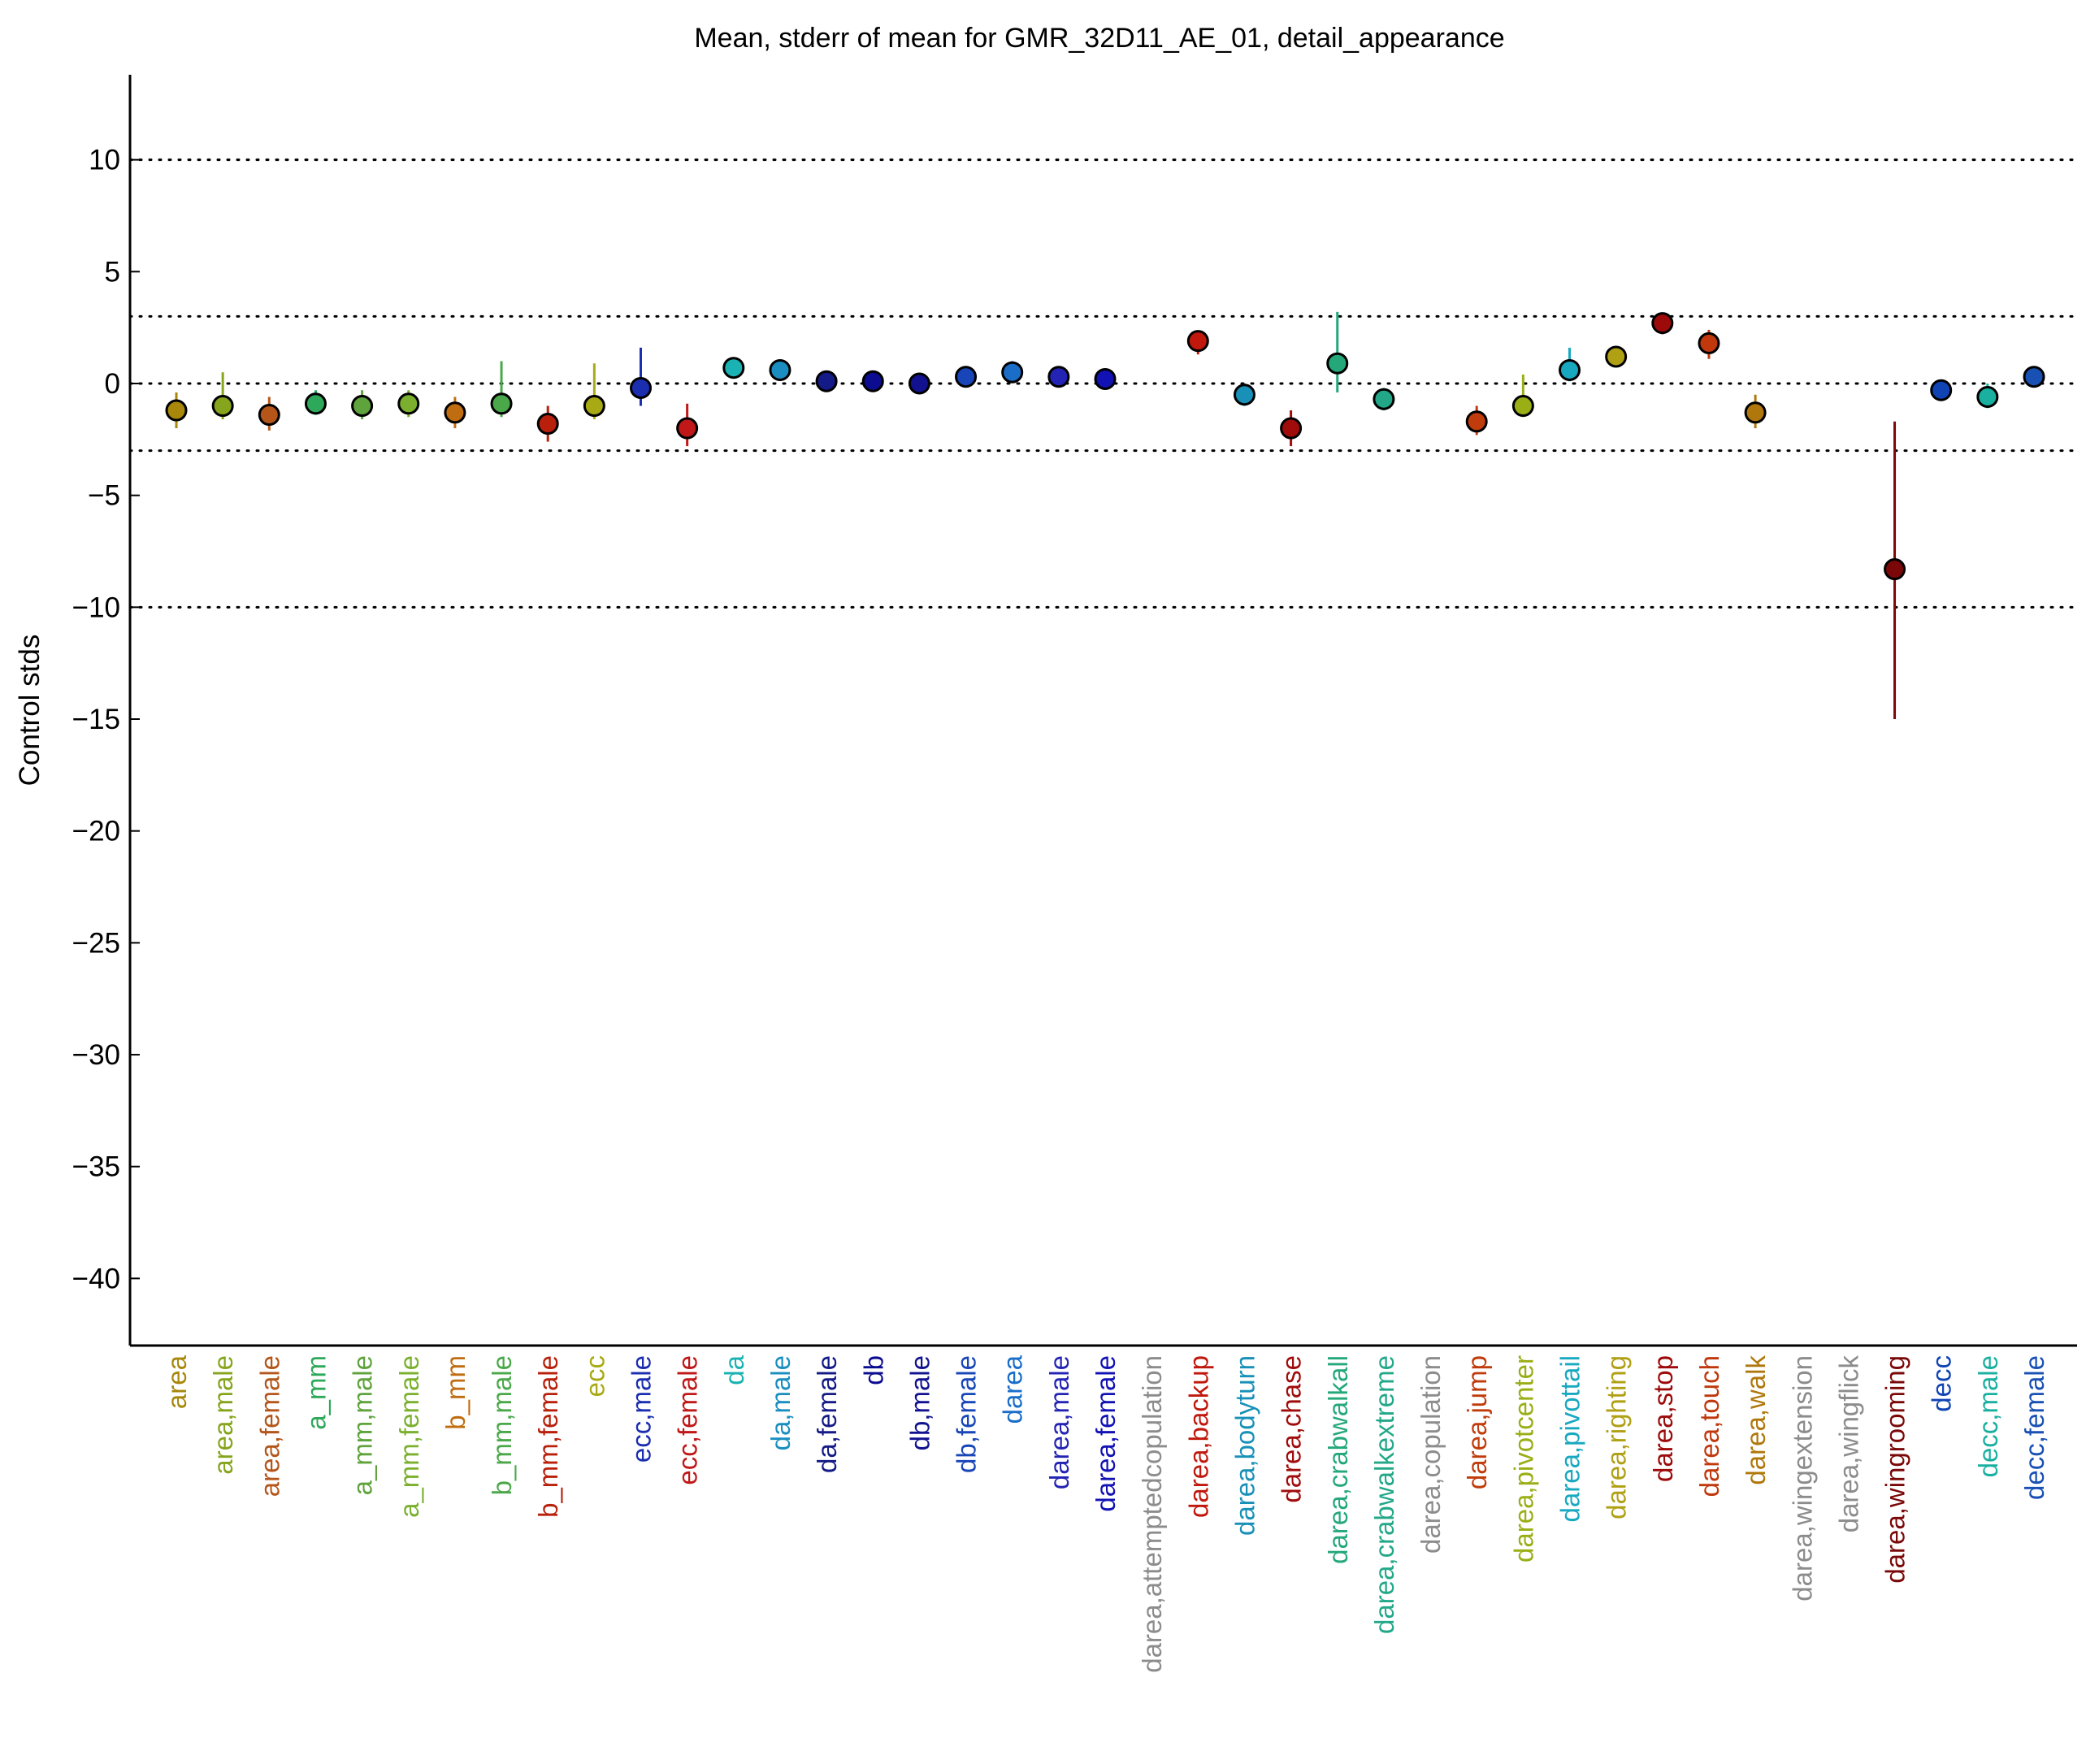 Image resolution: width=2086 pixels, height=1764 pixels. I want to click on x-tick-label: darea,jump, so click(1477, 1422).